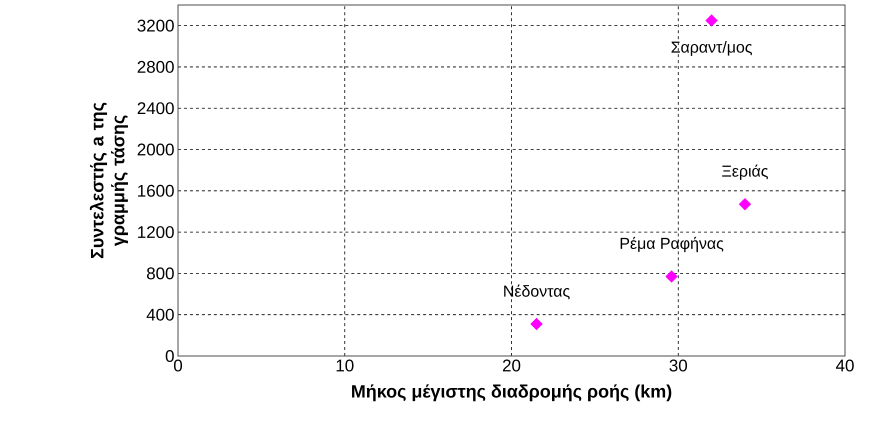 Image resolution: width=875 pixels, height=443 pixels. Describe the element at coordinates (160, 314) in the screenshot. I see `y-tick-label: 400` at that location.